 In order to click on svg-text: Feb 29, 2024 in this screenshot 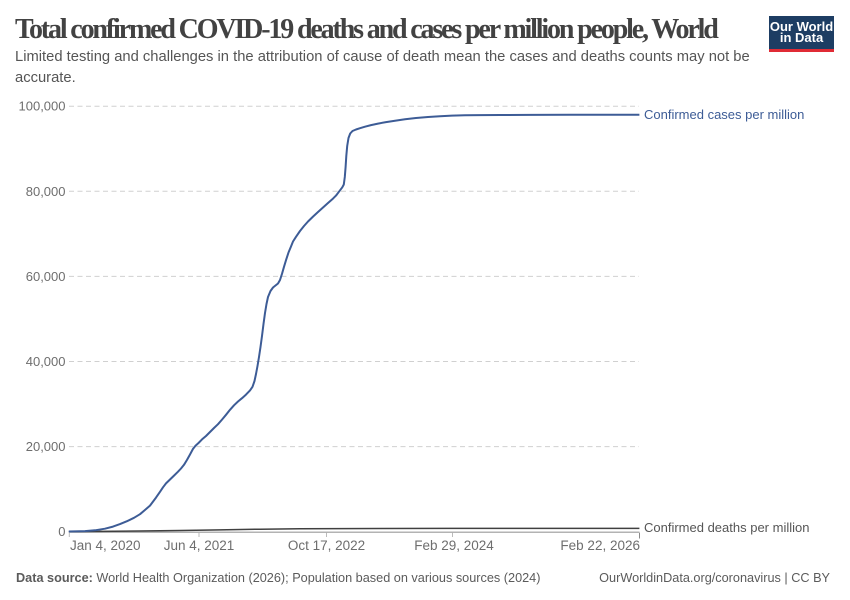, I will do `click(454, 545)`.